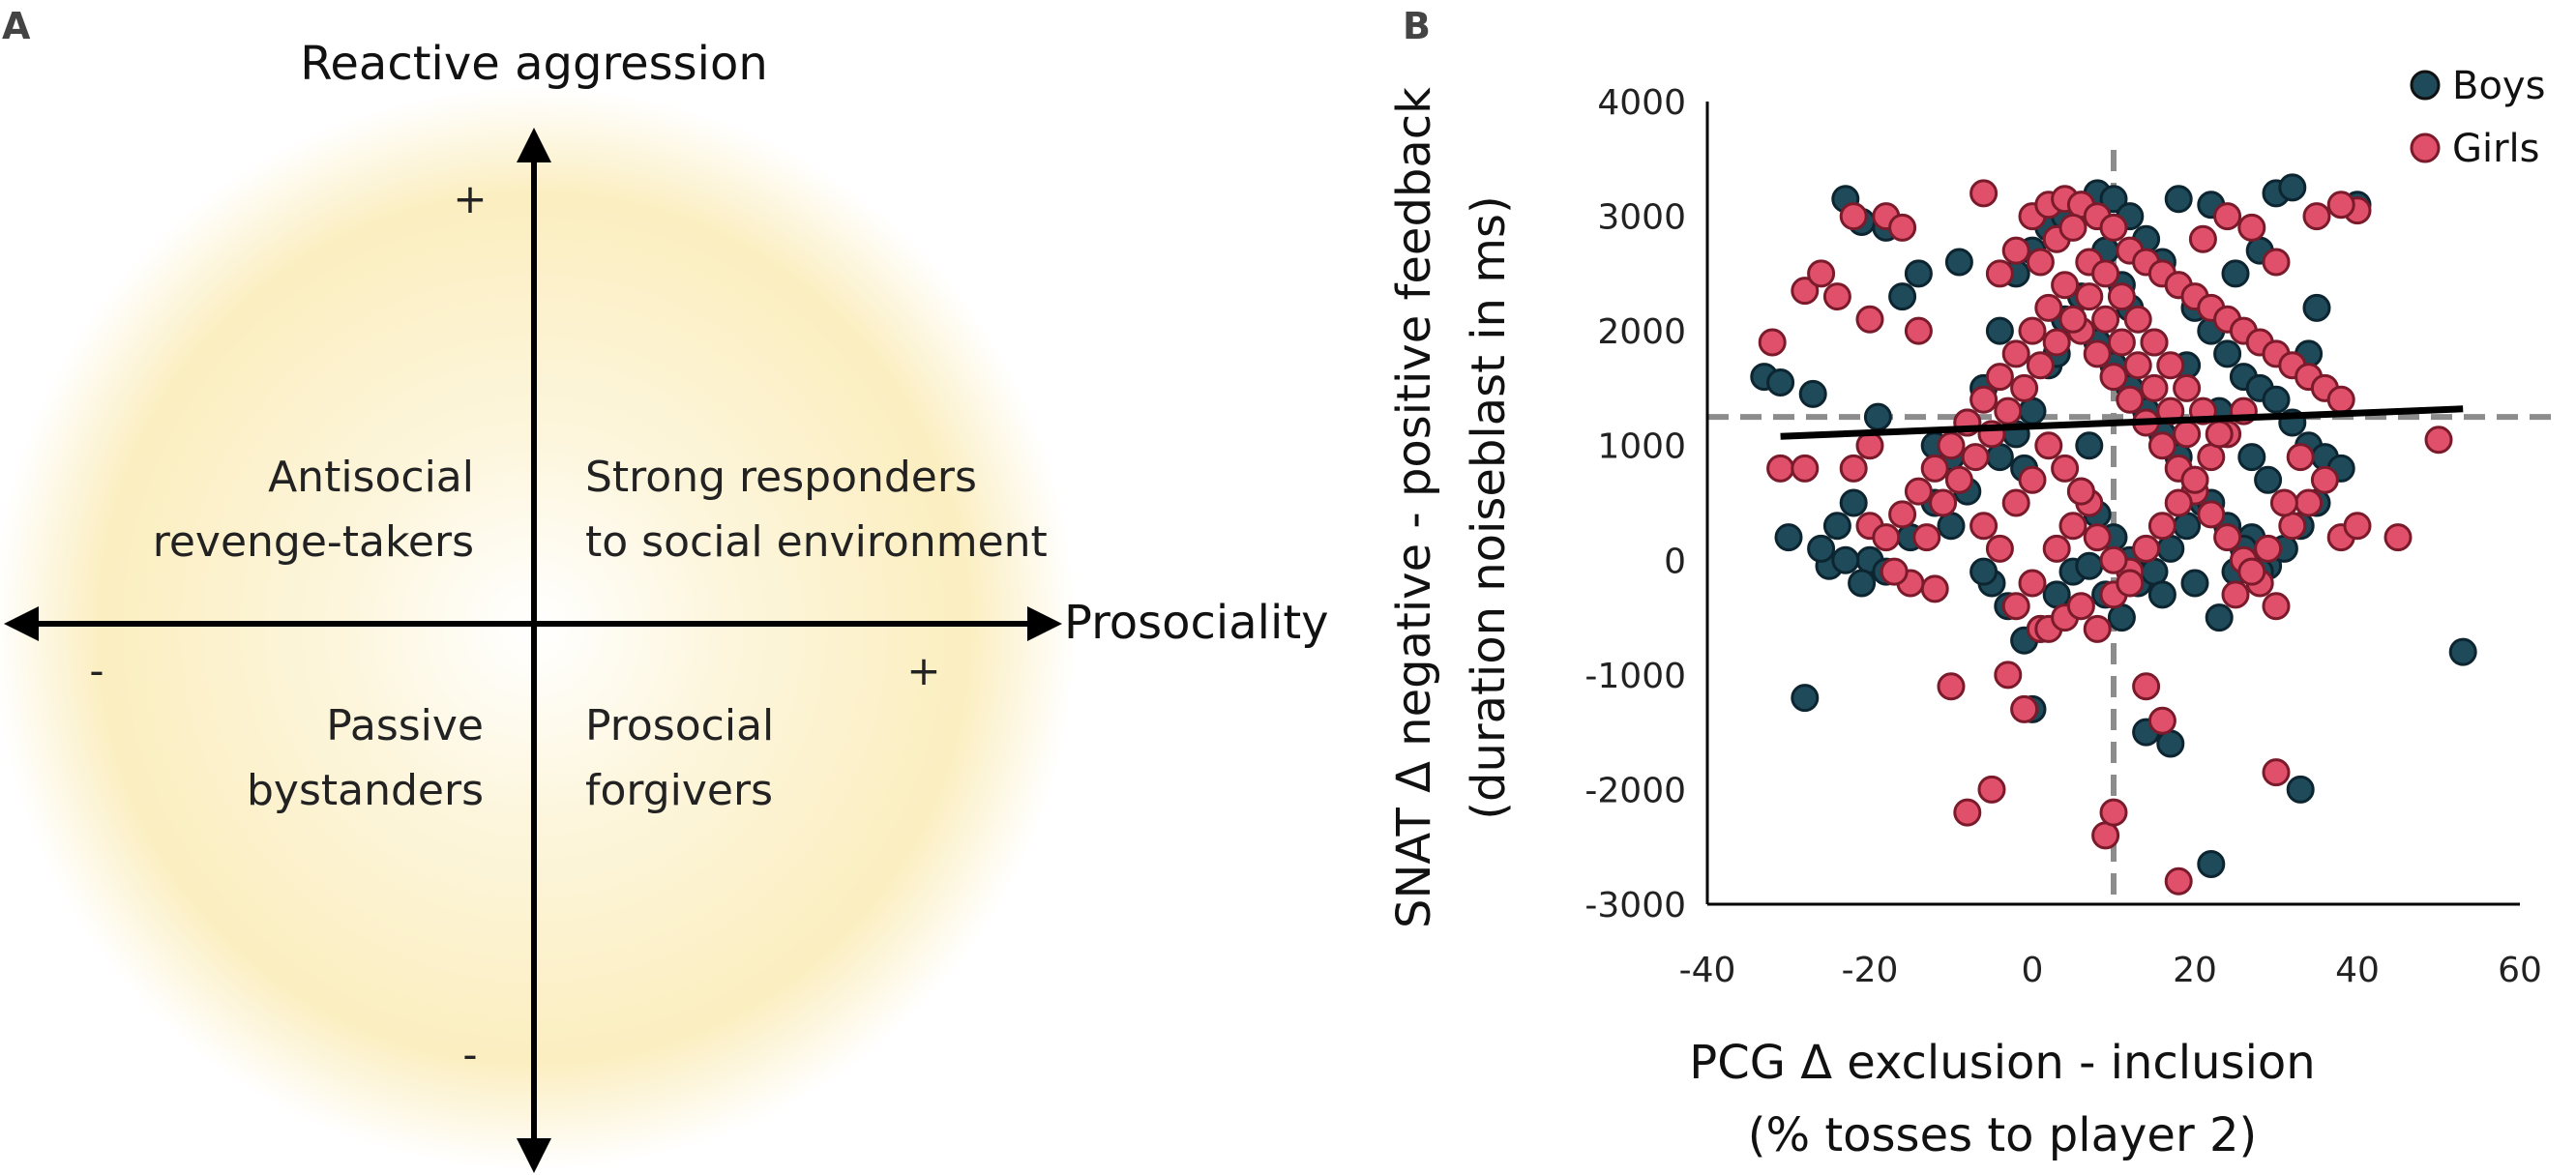 The image size is (2576, 1175). Describe the element at coordinates (470, 199) in the screenshot. I see `y-plus-sign: +` at that location.